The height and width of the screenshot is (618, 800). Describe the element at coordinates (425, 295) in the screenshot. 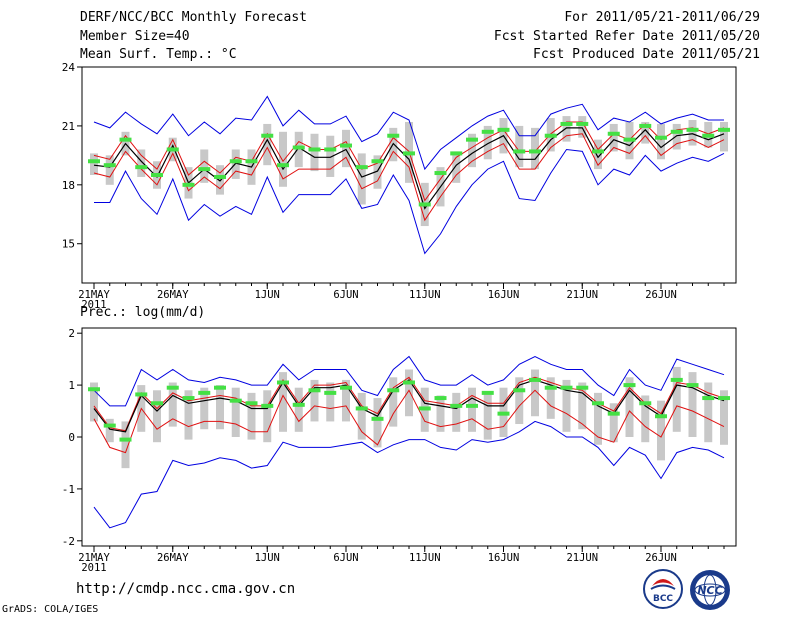

I see `x-tick-label-0: 11JUN` at that location.